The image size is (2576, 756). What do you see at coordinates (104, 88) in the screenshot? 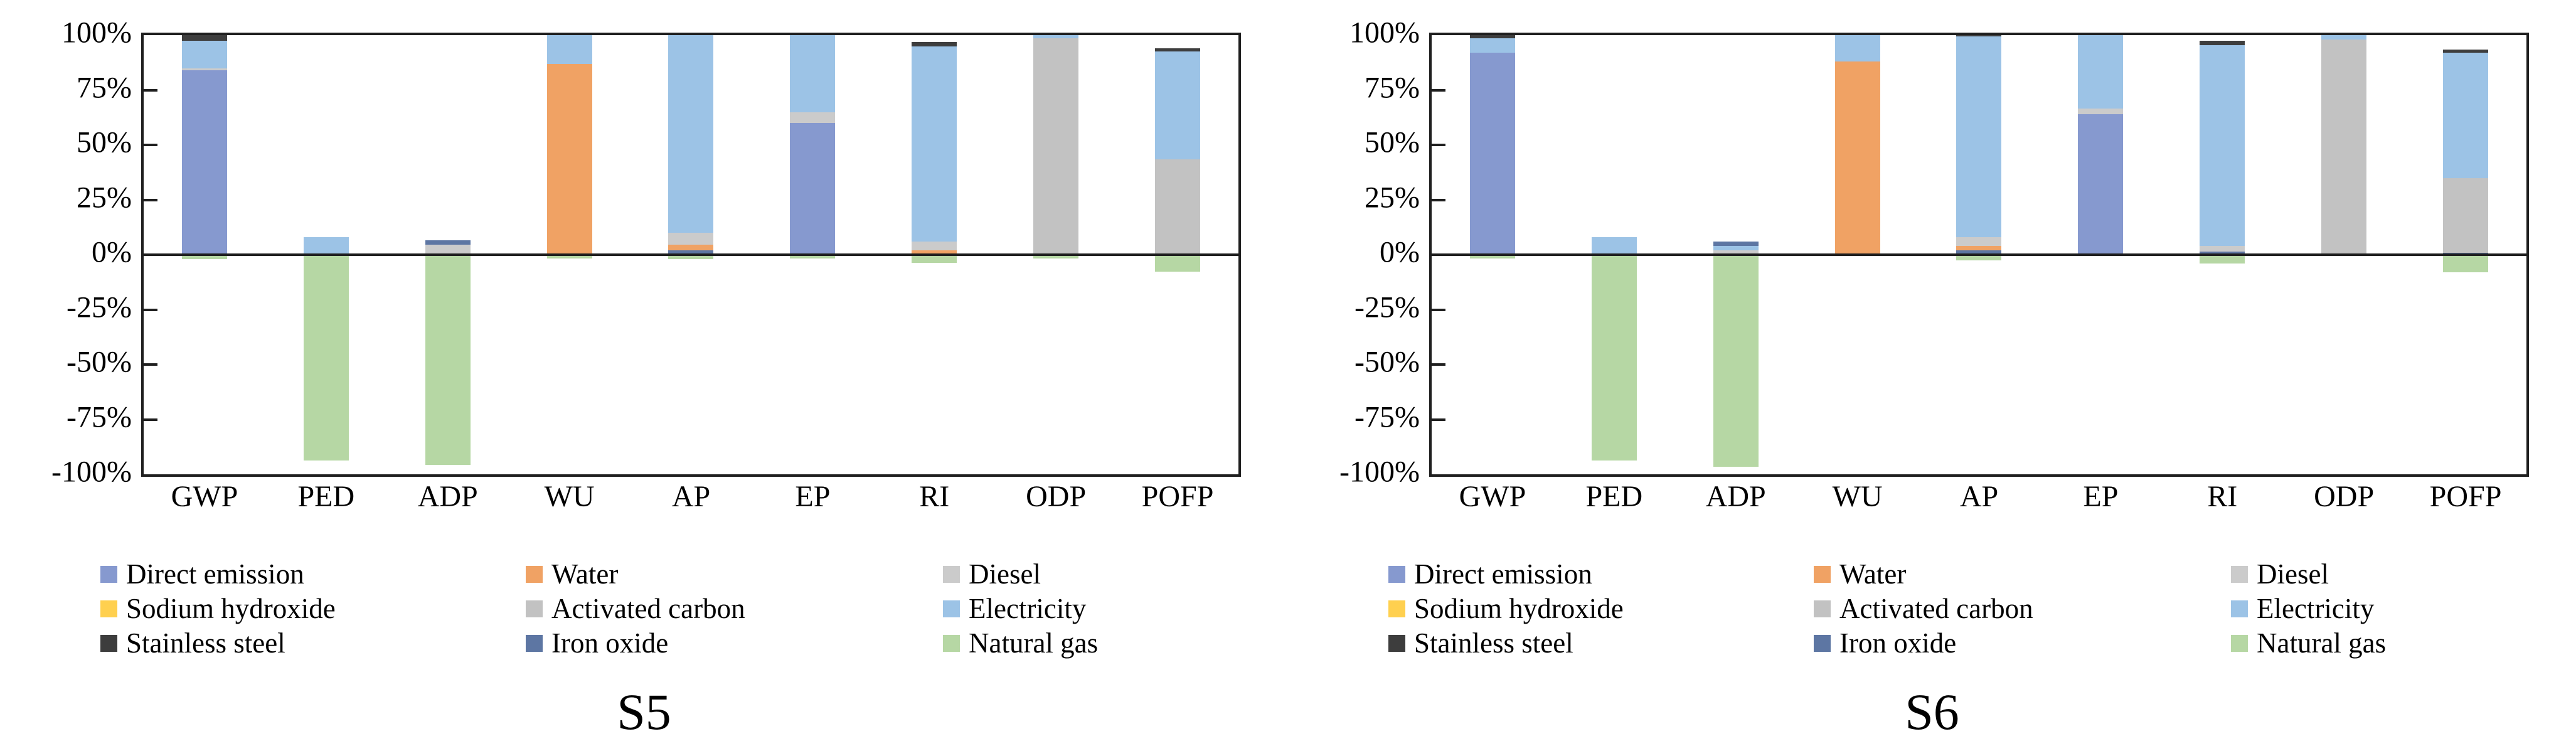
I see `y-tick-label: 75%` at bounding box center [104, 88].